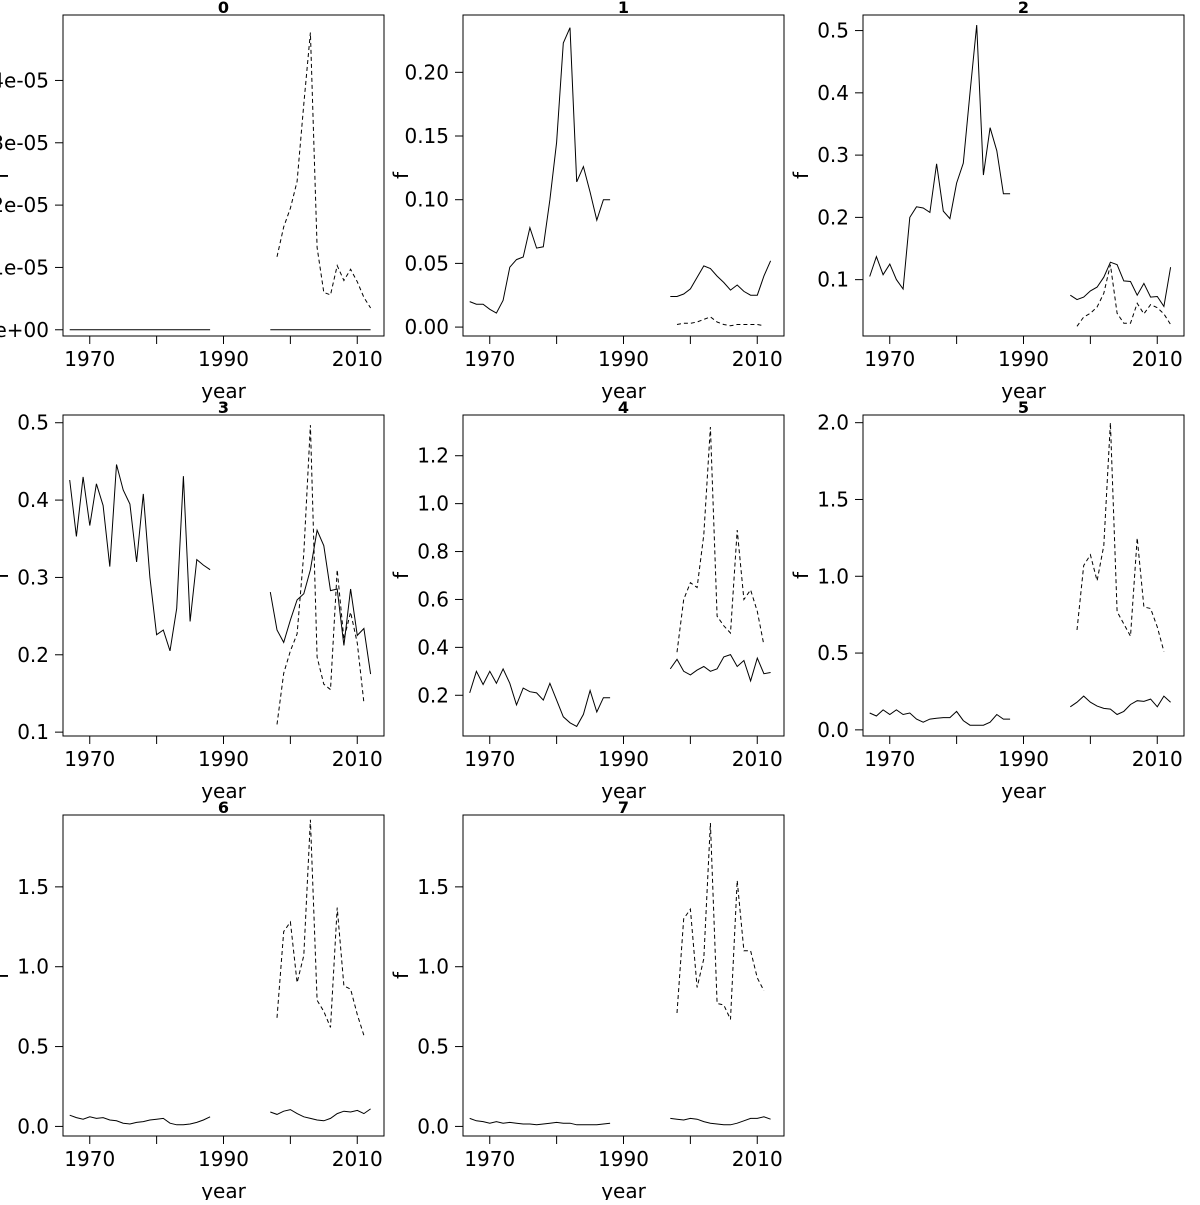 The image size is (1200, 1205). What do you see at coordinates (587, 600) in the screenshot?
I see `panel-4: 4 1970 1990 2010 year 0.2 0.4 0.6 0.8 1.0 1.2 f` at bounding box center [587, 600].